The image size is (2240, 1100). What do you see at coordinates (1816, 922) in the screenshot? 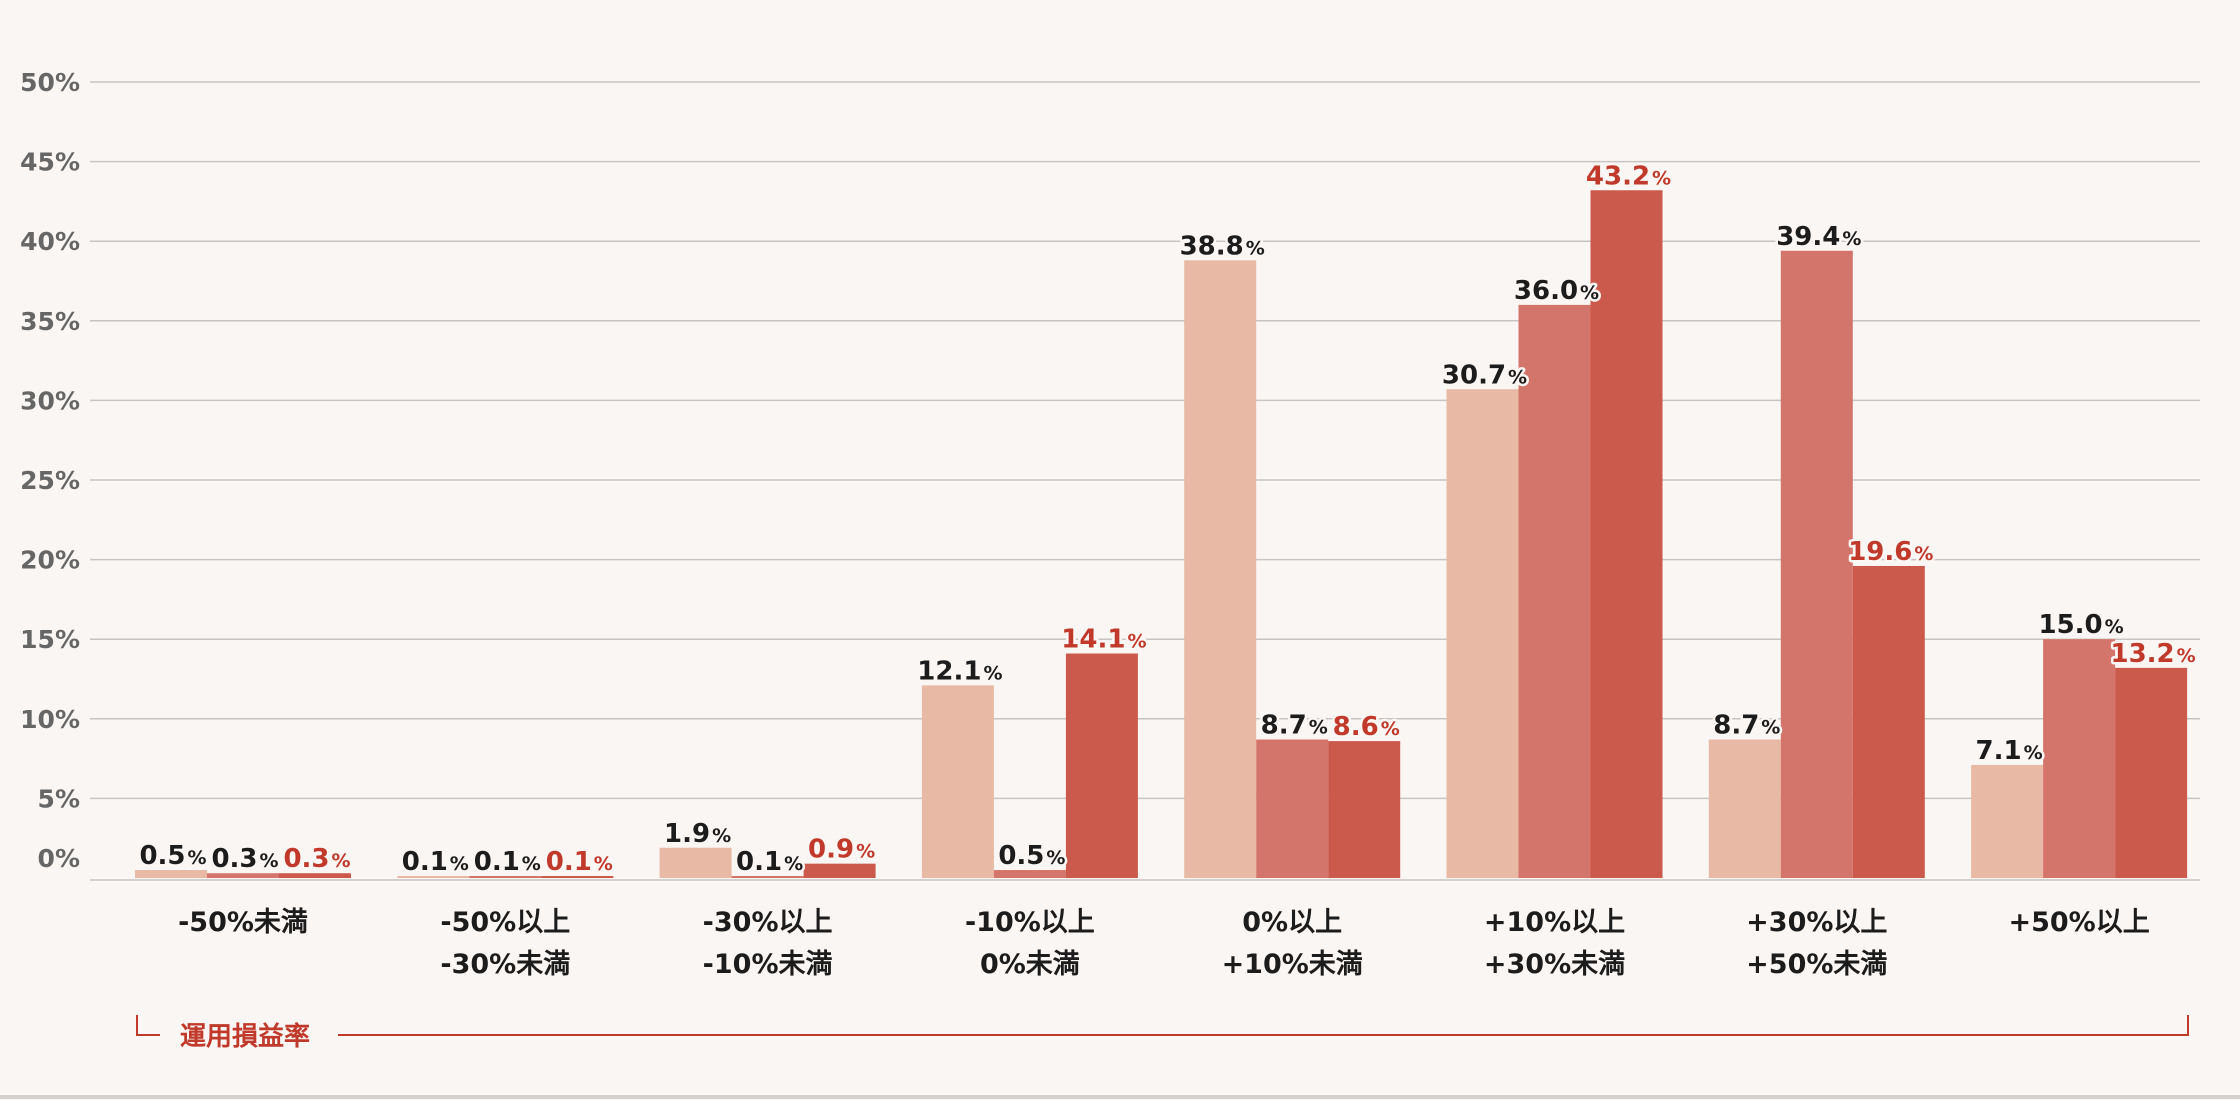
I see `x-category-label: +30%以上` at bounding box center [1816, 922].